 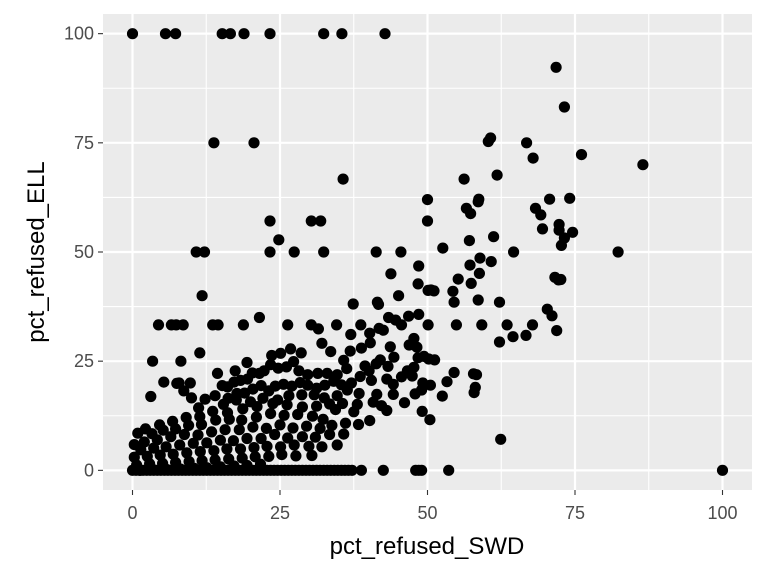 I want to click on x-tick-label: 50, so click(x=427, y=513).